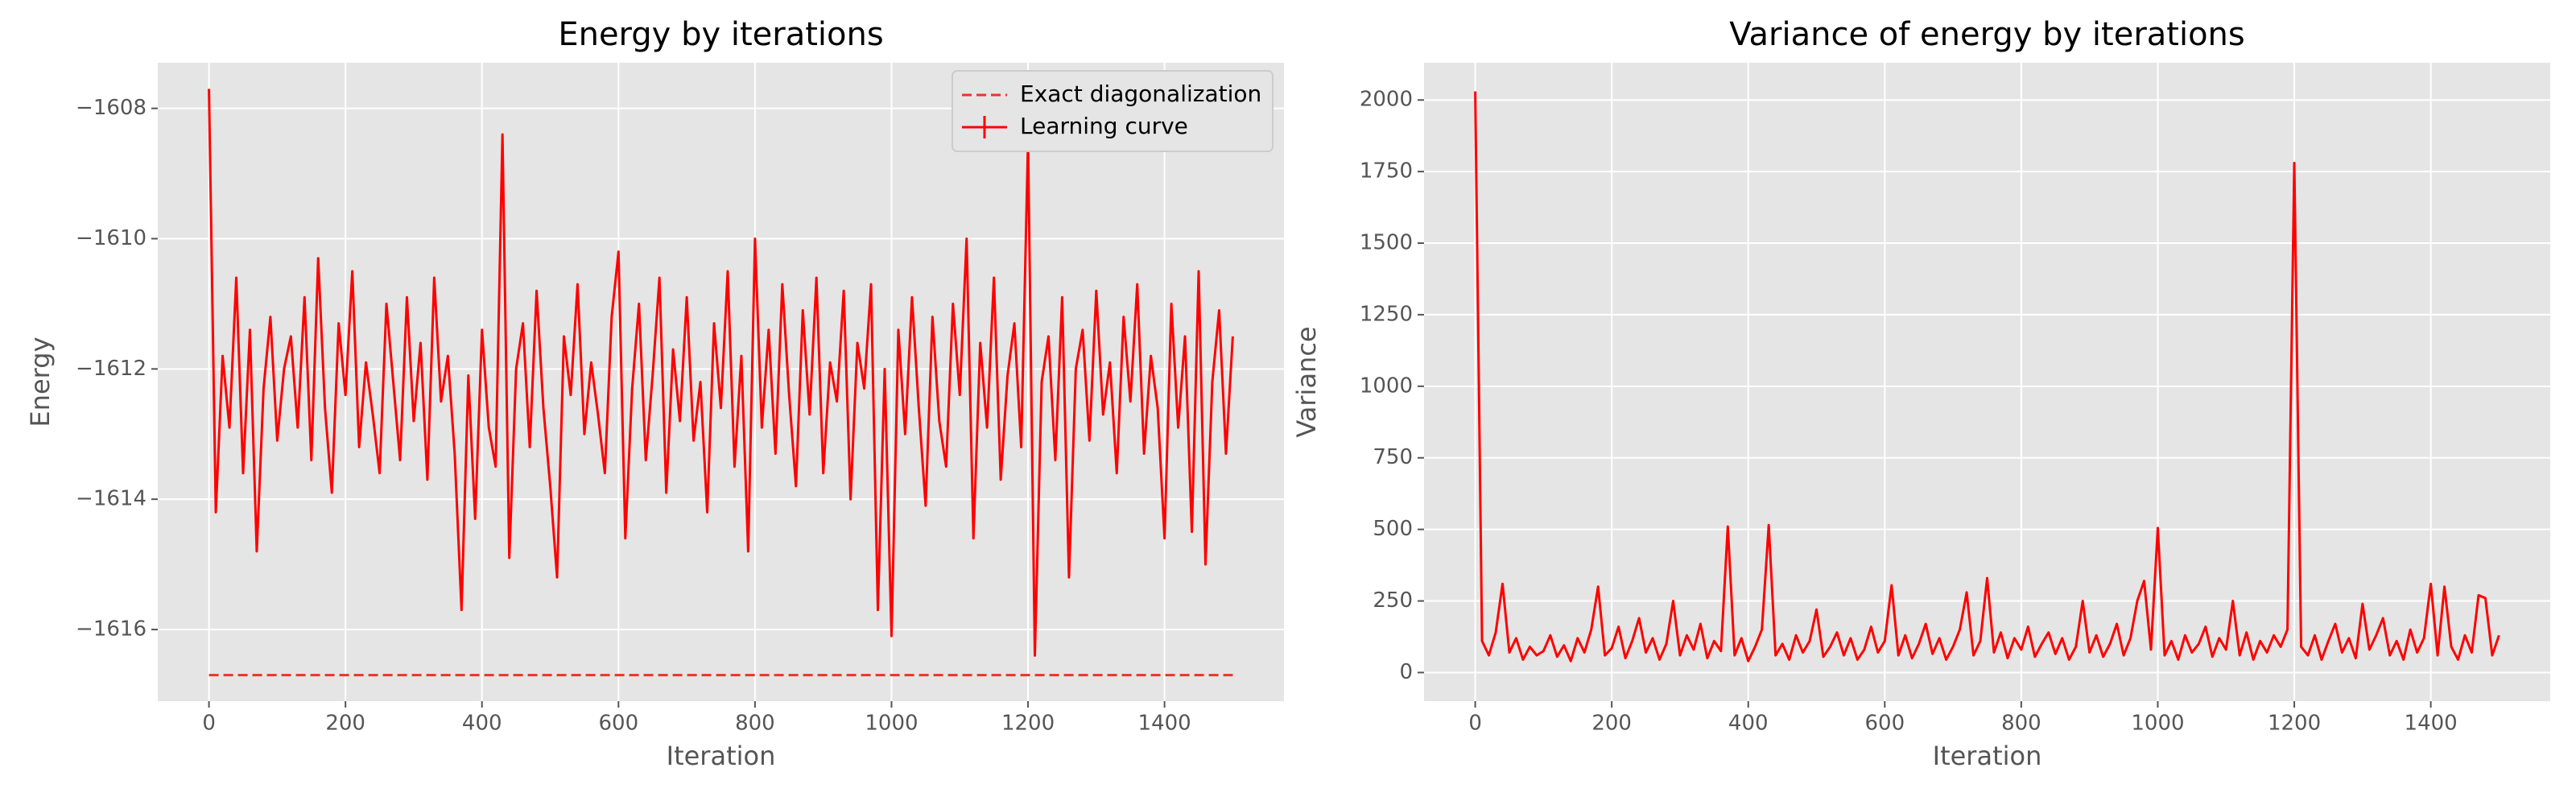 This screenshot has height=805, width=2576. What do you see at coordinates (1386, 100) in the screenshot?
I see `y-tick-label: 2000` at bounding box center [1386, 100].